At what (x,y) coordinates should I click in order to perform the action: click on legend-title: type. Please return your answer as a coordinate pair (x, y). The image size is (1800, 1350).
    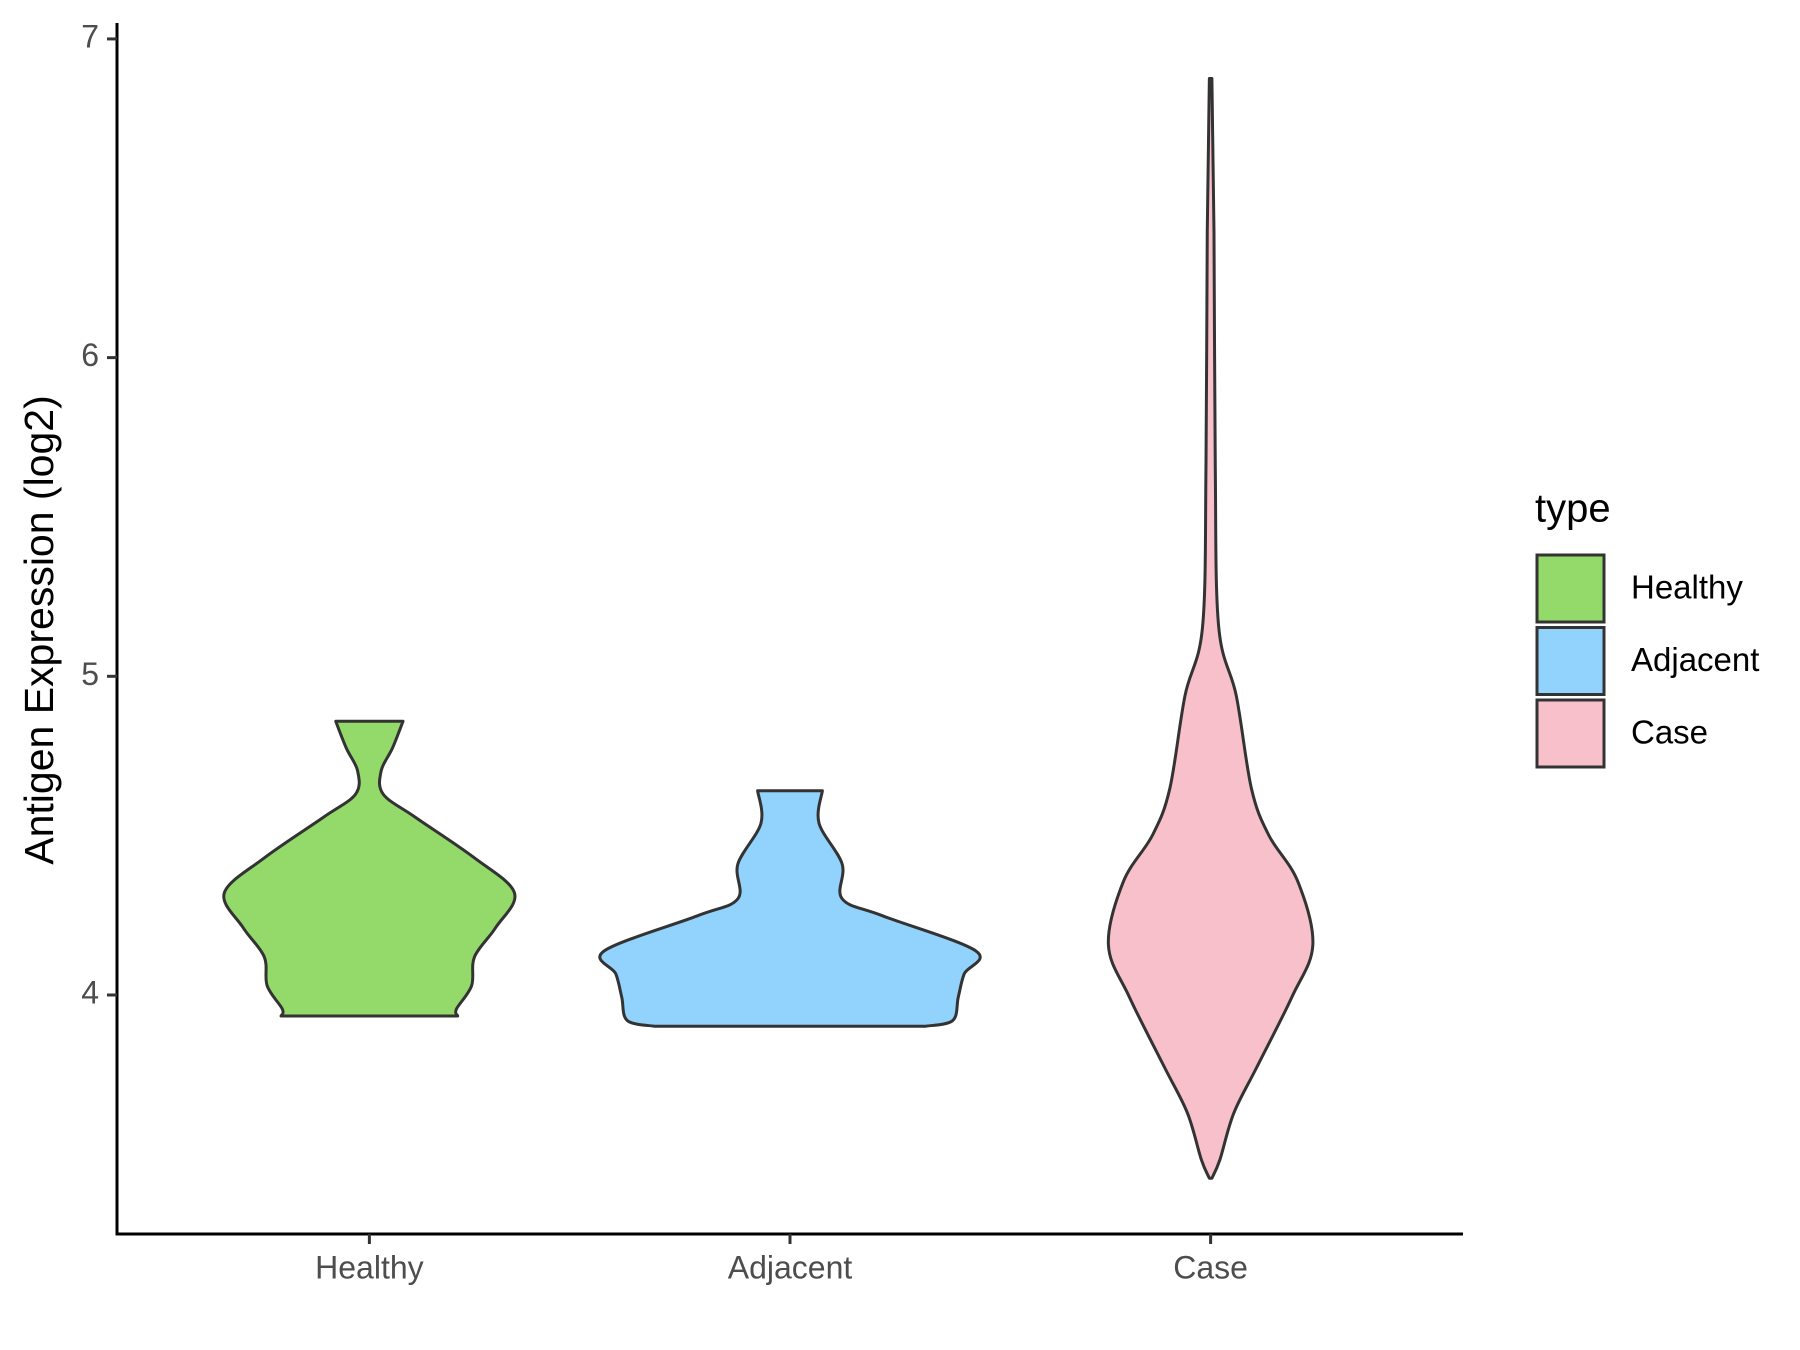
    Looking at the image, I should click on (1573, 509).